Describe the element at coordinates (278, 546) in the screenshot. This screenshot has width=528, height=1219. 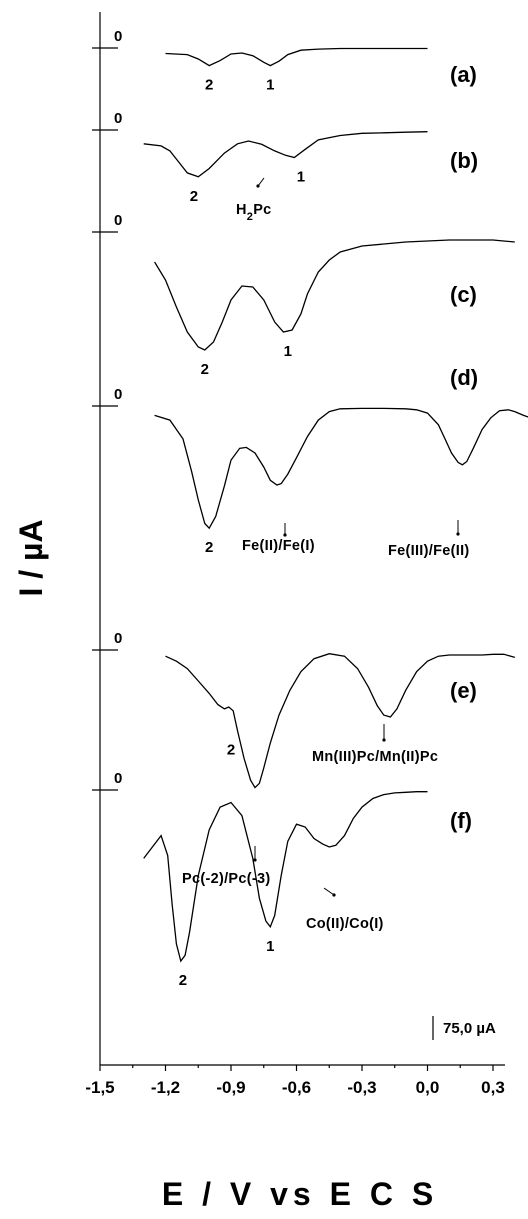
I see `annotation-label: Fe(II)/Fe(I)` at that location.